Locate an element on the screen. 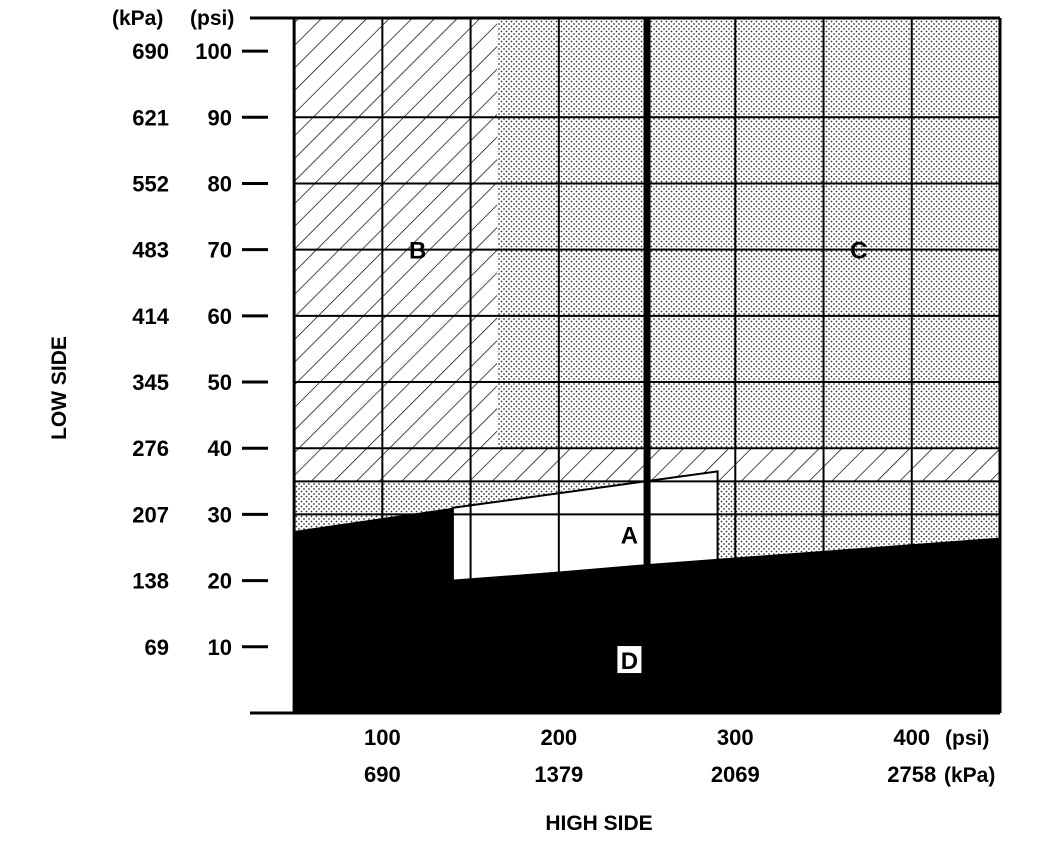 The image size is (1056, 846). x-tick-label-psi: 300 is located at coordinates (735, 737).